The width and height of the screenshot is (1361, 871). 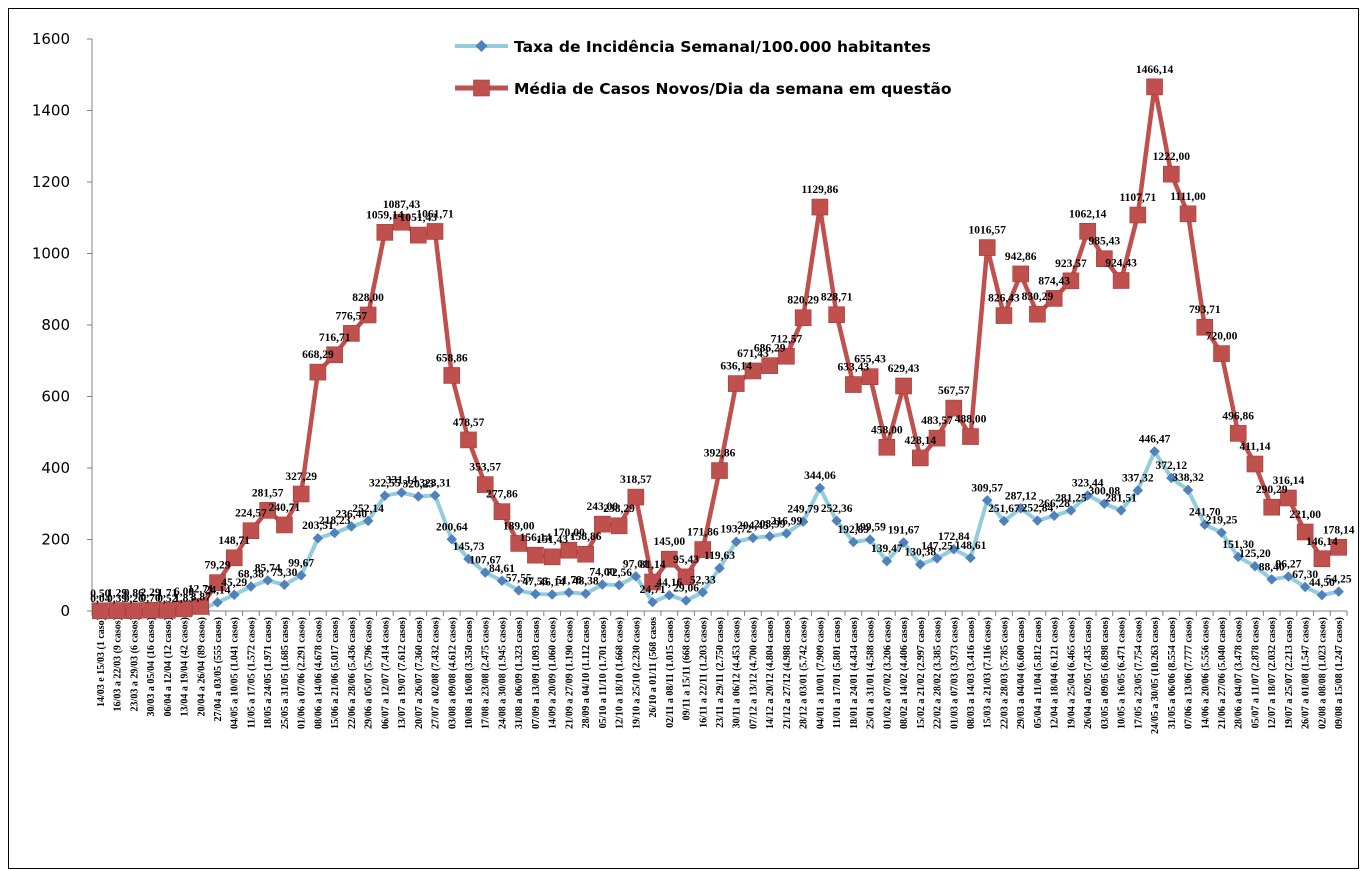 What do you see at coordinates (887, 549) in the screenshot?
I see `taxa-incidencia-data-label: 139,47` at bounding box center [887, 549].